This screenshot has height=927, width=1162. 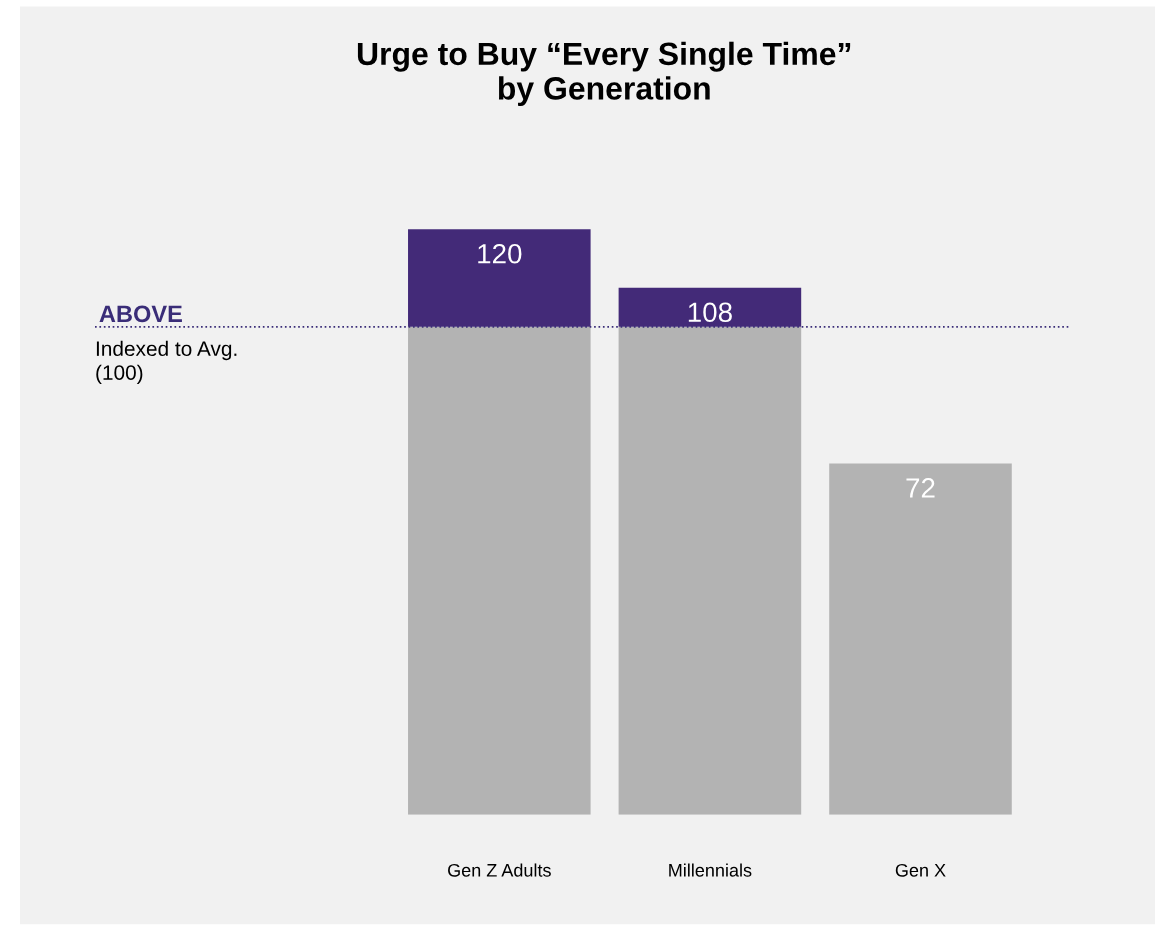 I want to click on x-tick-label: Millennials, so click(x=710, y=870).